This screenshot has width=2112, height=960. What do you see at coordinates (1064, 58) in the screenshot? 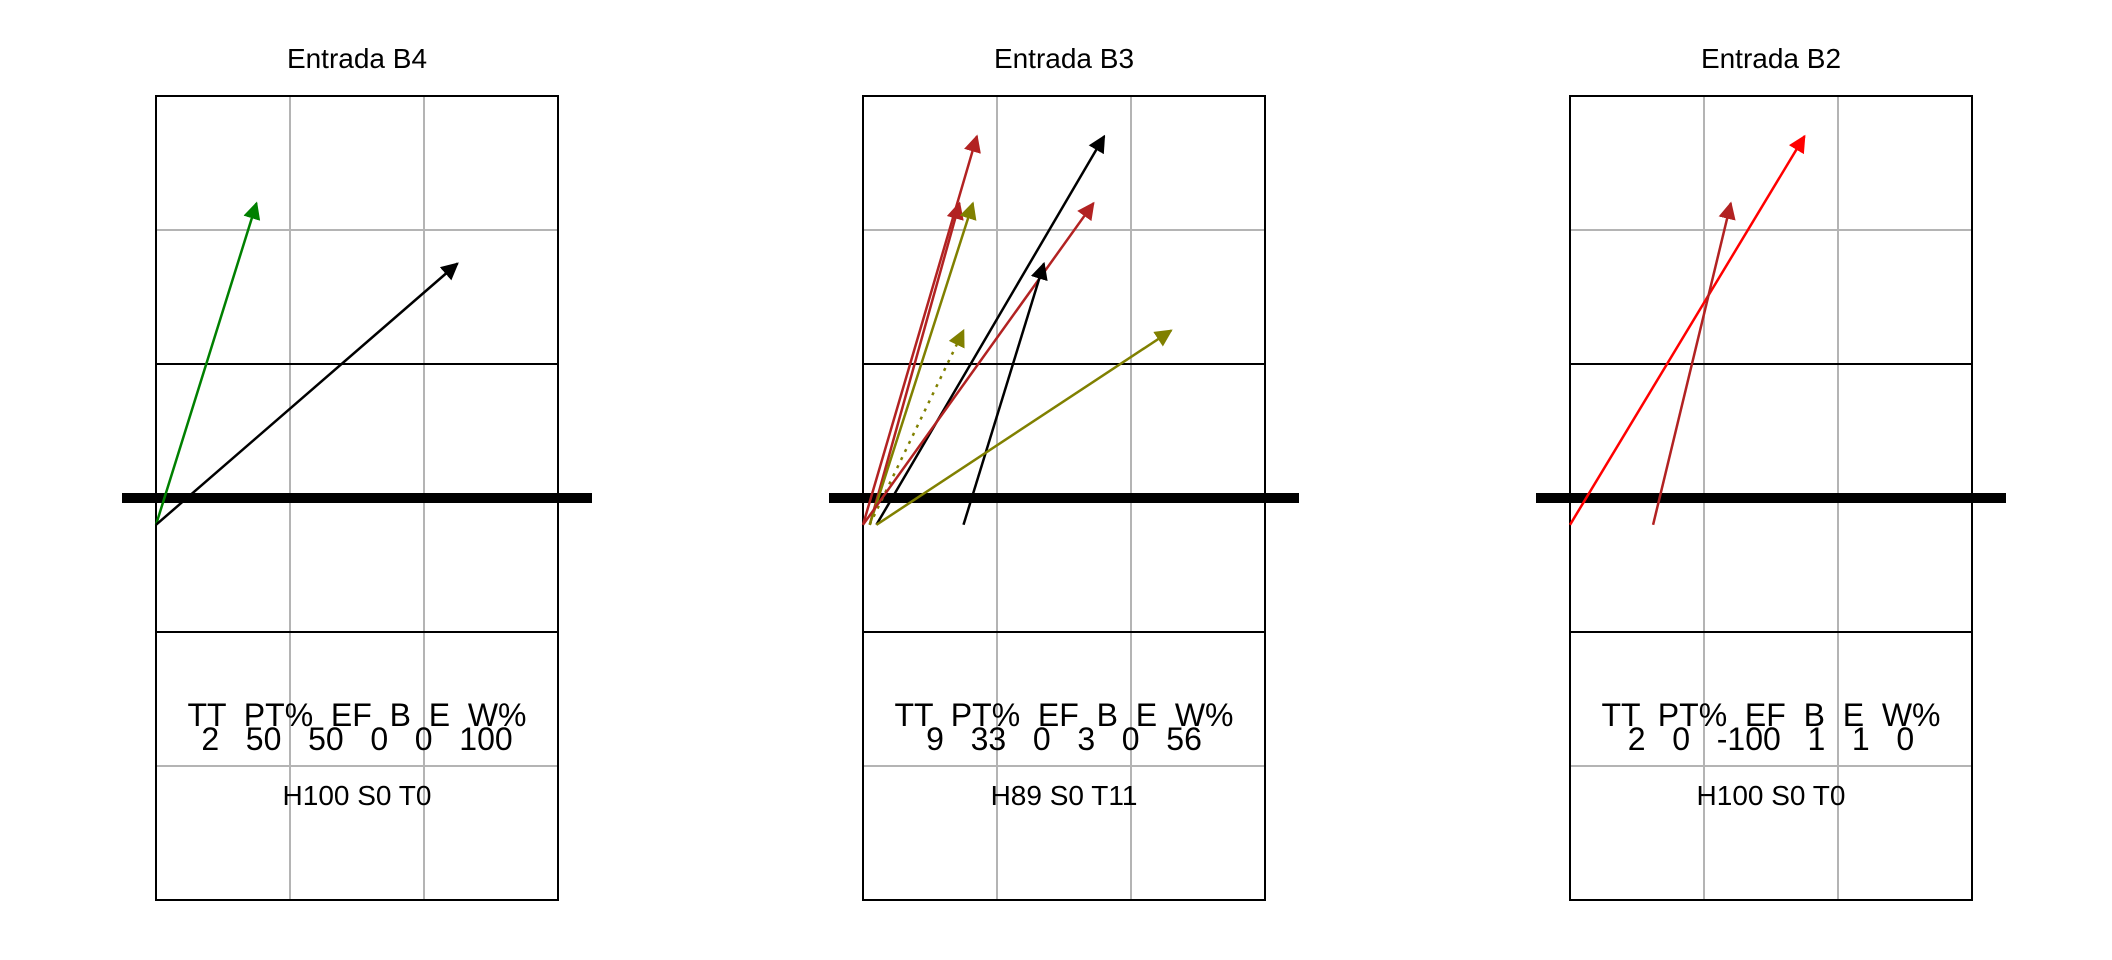
I see `panel-title: Entrada B3` at bounding box center [1064, 58].